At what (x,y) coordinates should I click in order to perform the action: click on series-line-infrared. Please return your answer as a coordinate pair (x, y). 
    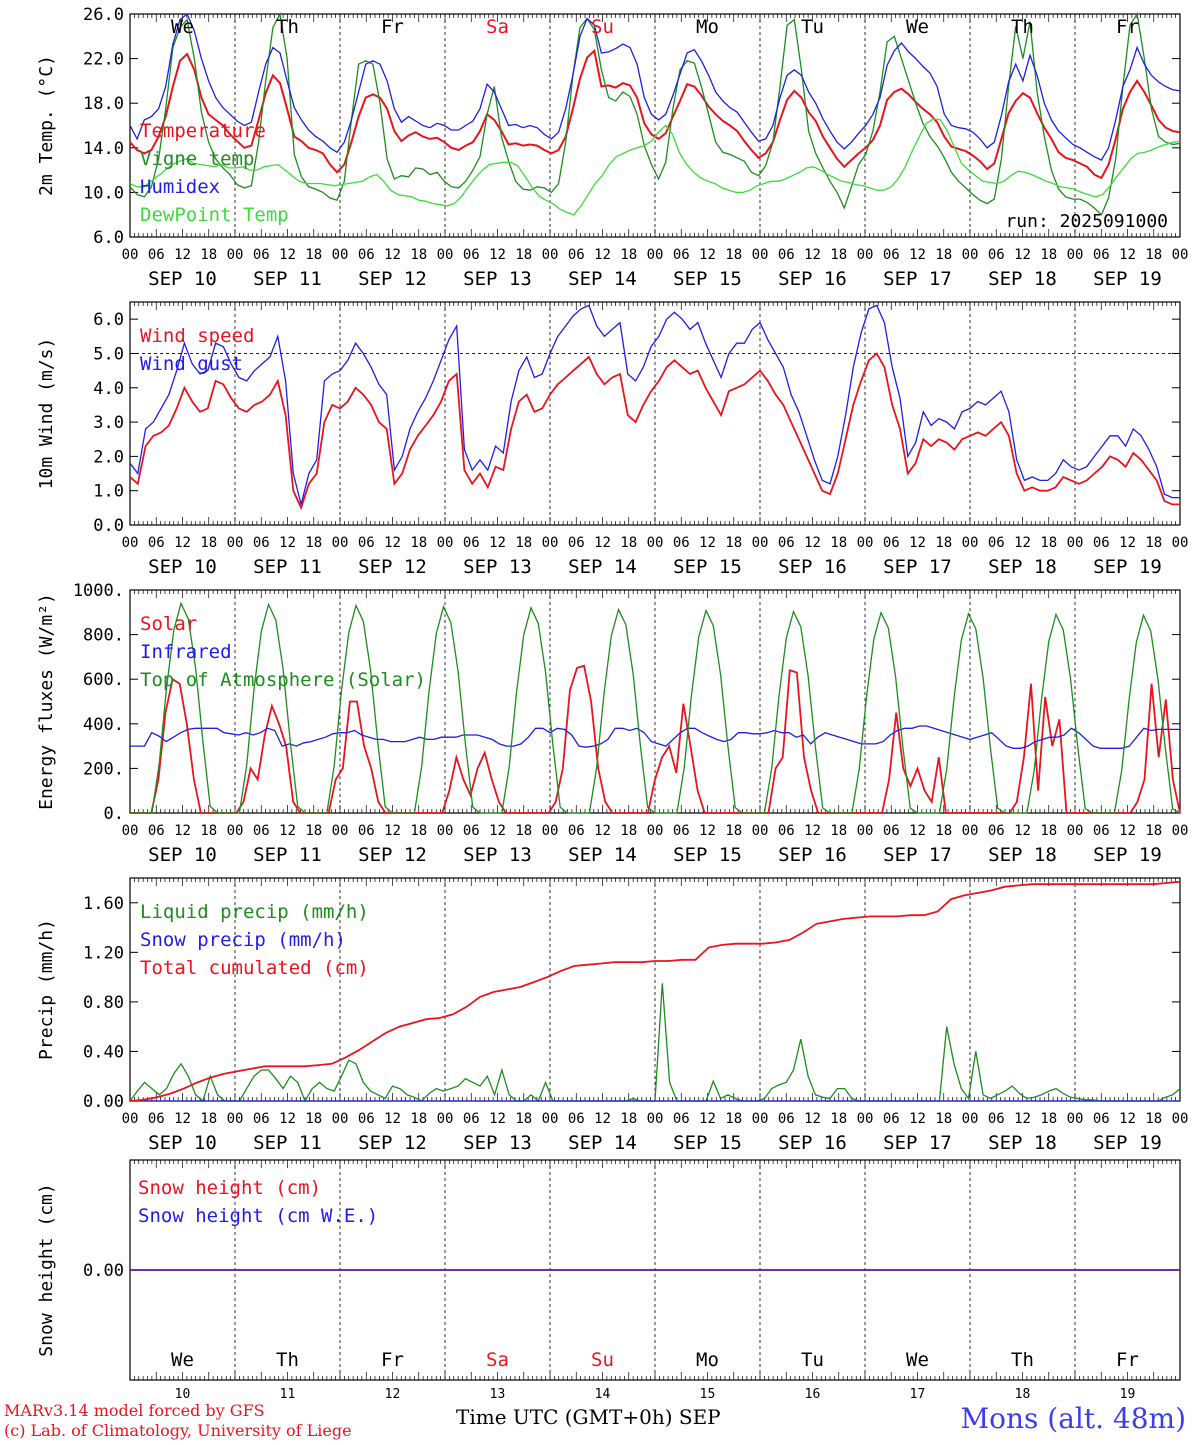
    Looking at the image, I should click on (655, 737).